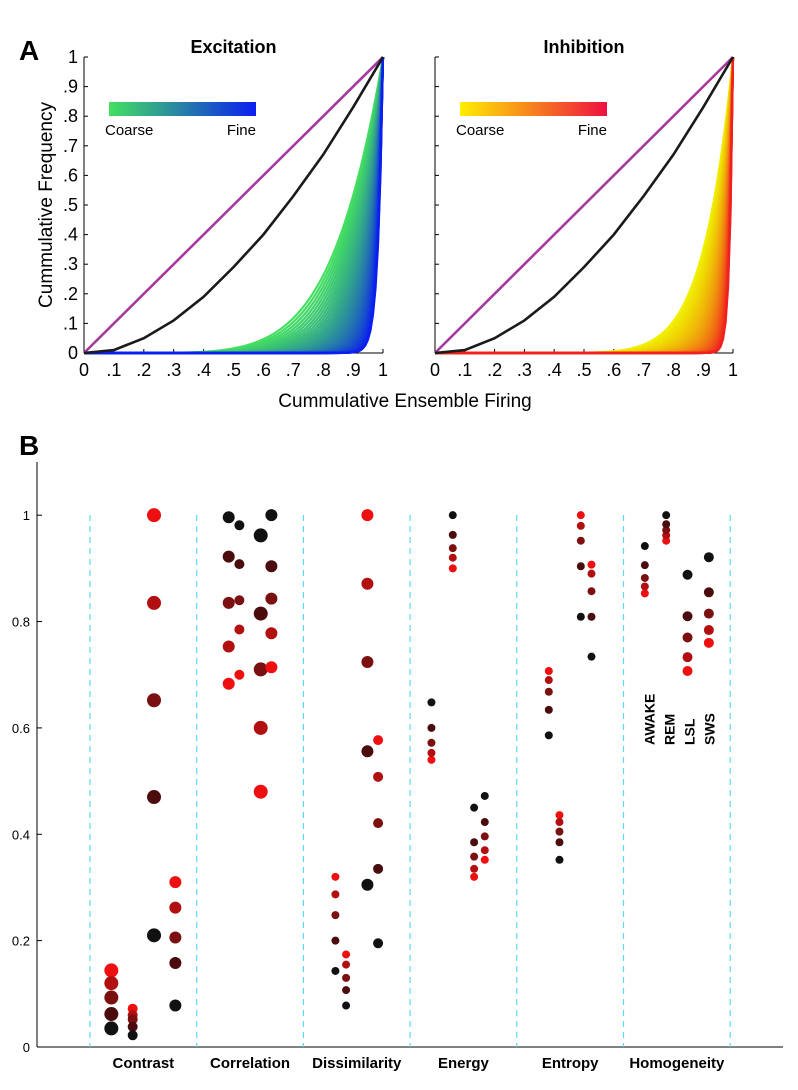 The width and height of the screenshot is (798, 1090). What do you see at coordinates (70, 175) in the screenshot?
I see `y-tick-label: .6` at bounding box center [70, 175].